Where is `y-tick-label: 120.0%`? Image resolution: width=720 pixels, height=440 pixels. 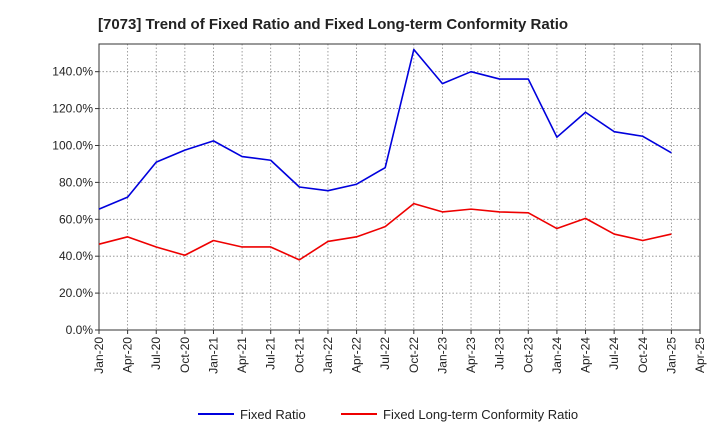 y-tick-label: 120.0% is located at coordinates (72, 109).